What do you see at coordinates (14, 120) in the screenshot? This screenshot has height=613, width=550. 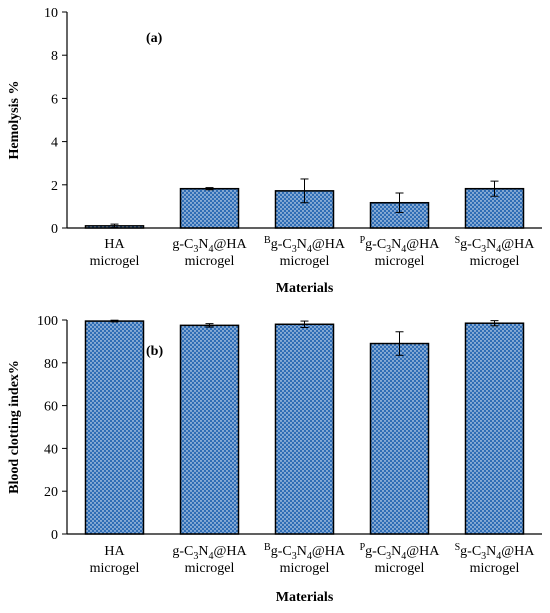 I see `y-axis-title: Hemolysis %` at bounding box center [14, 120].